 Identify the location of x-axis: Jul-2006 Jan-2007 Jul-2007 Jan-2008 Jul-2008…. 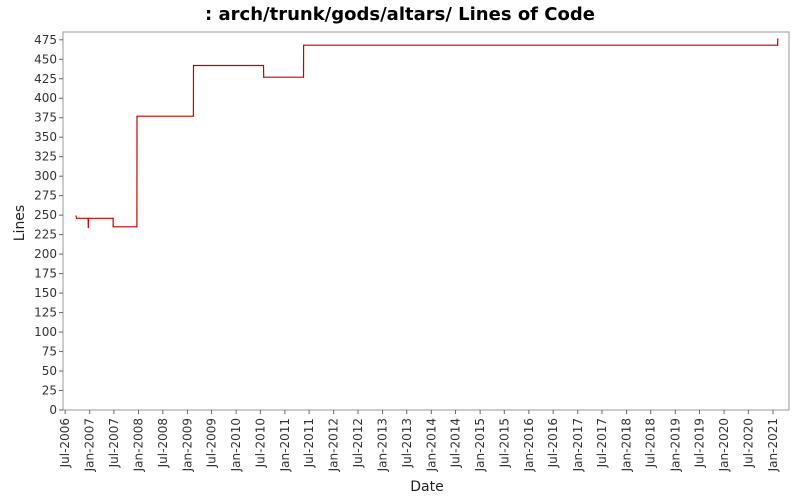
(419, 441).